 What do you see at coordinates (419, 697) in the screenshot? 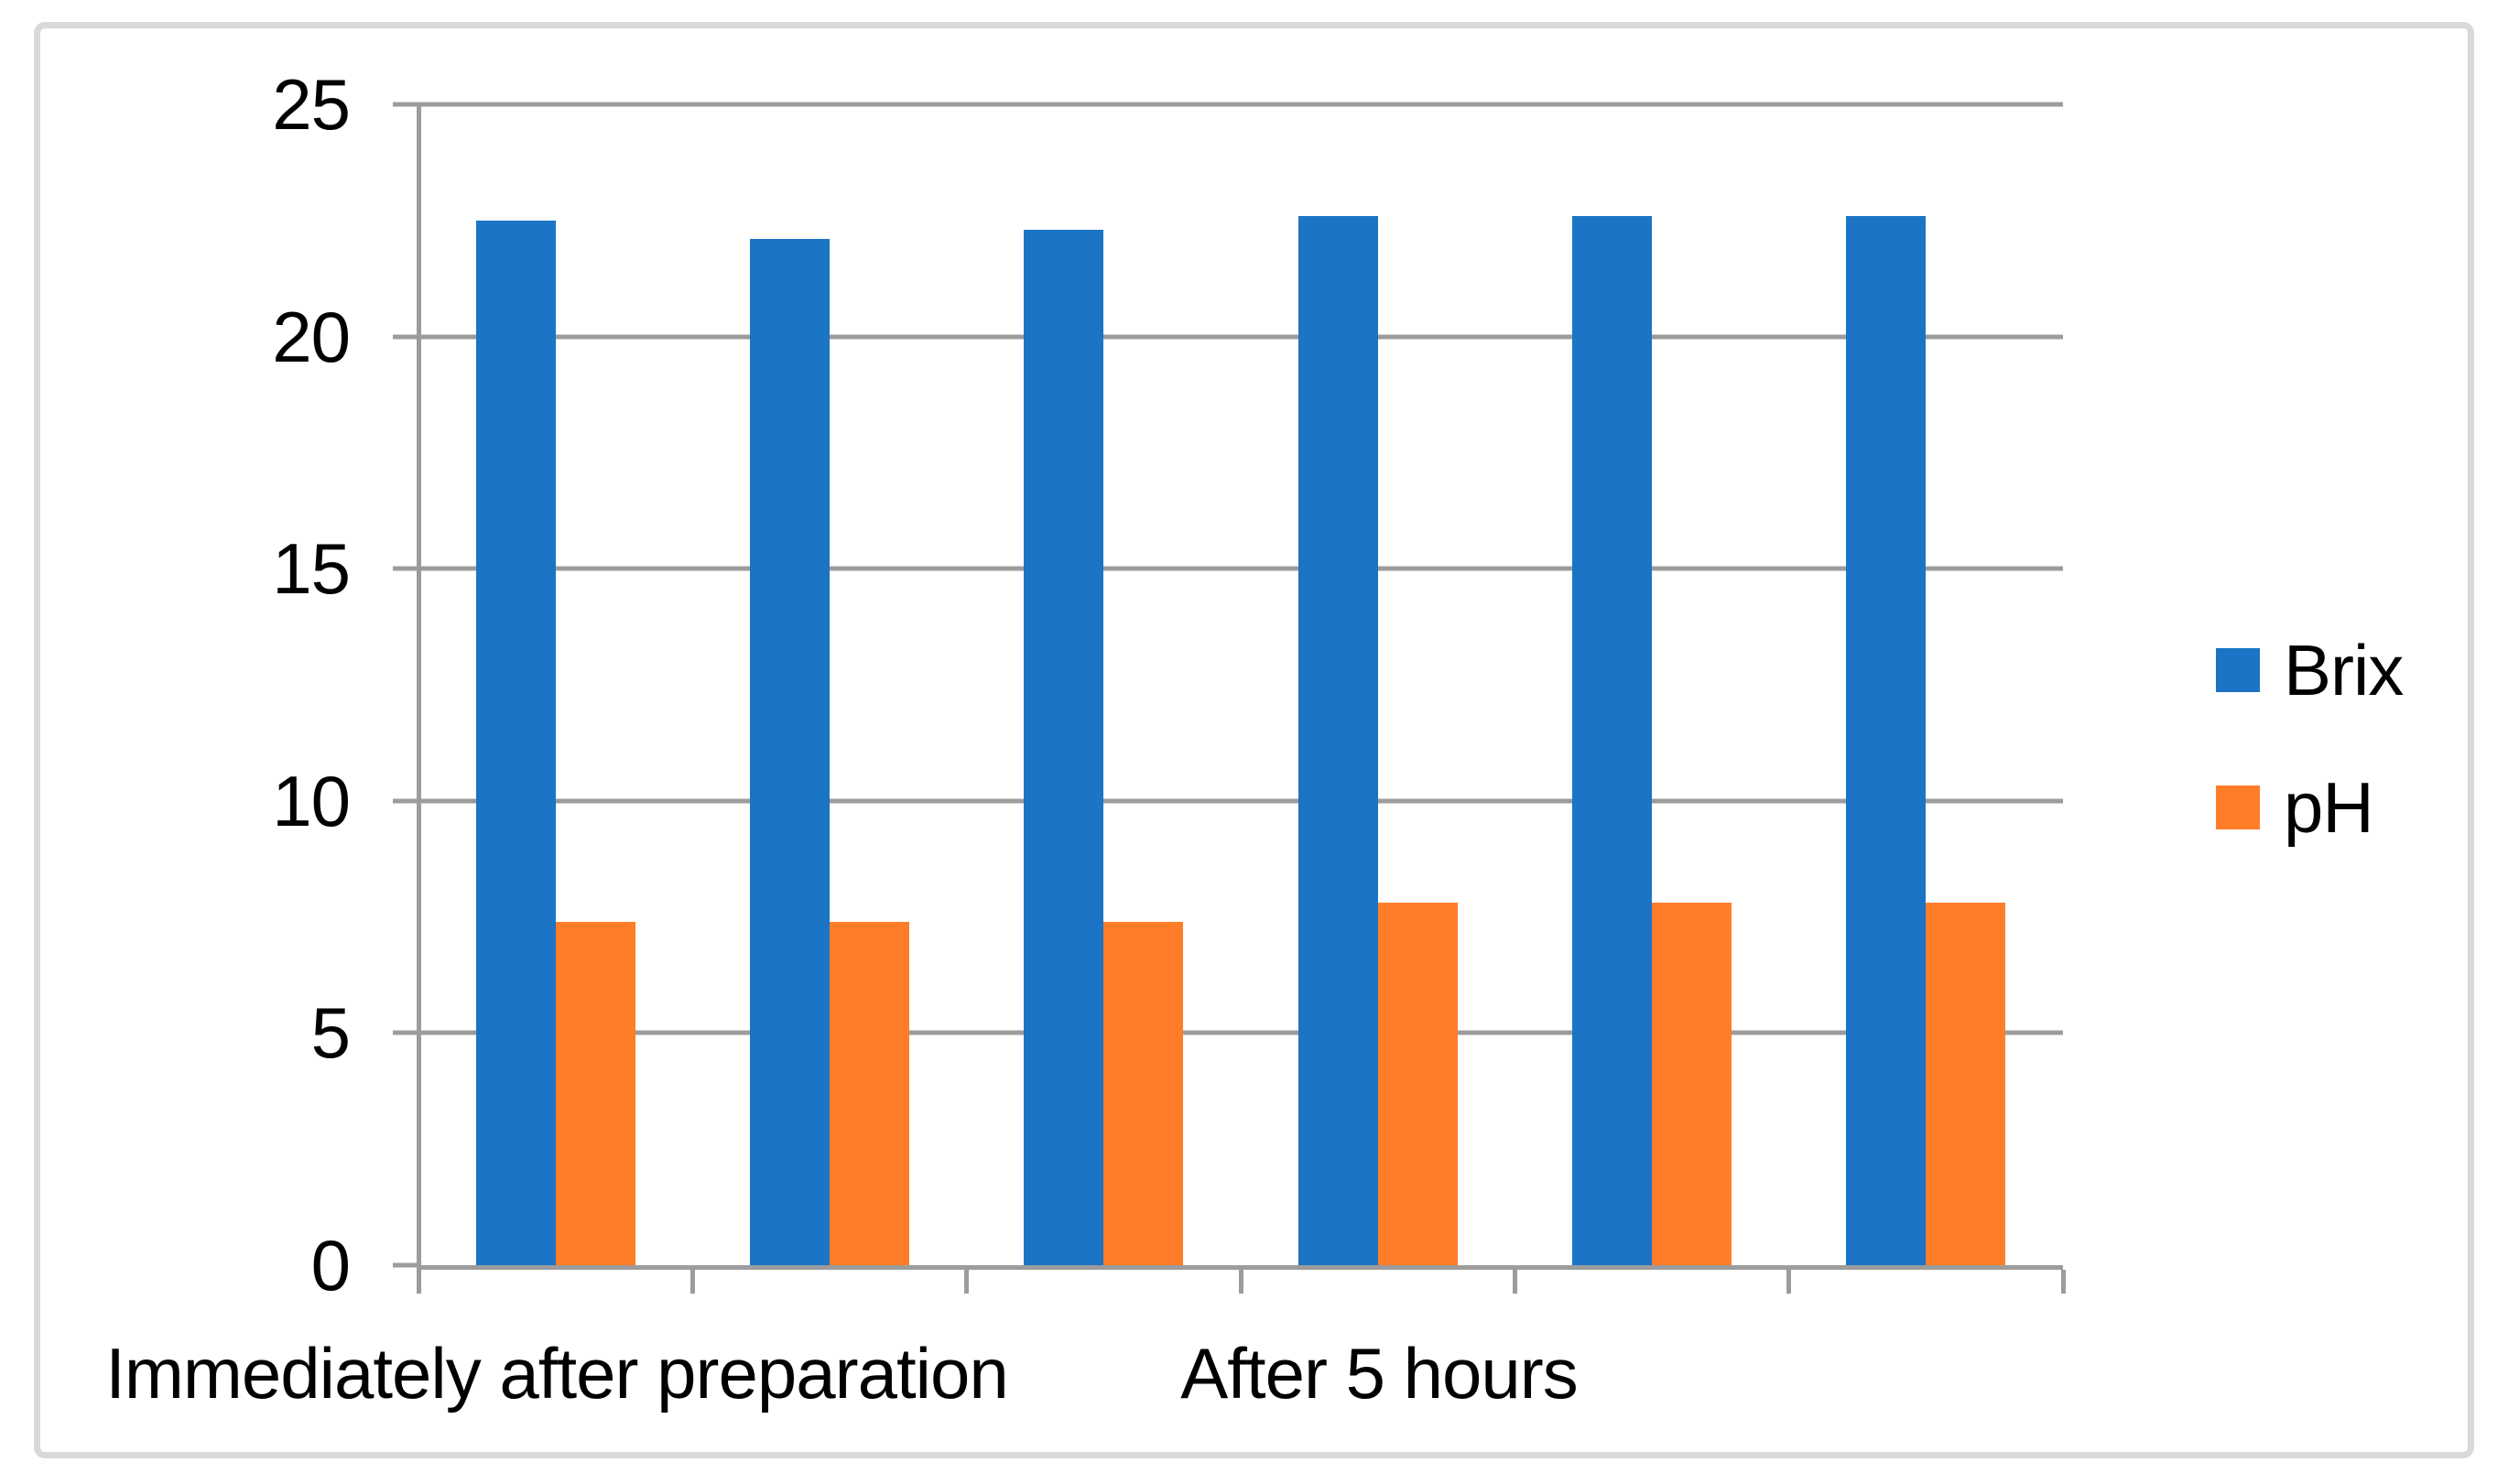
I see `y-axis-line` at bounding box center [419, 697].